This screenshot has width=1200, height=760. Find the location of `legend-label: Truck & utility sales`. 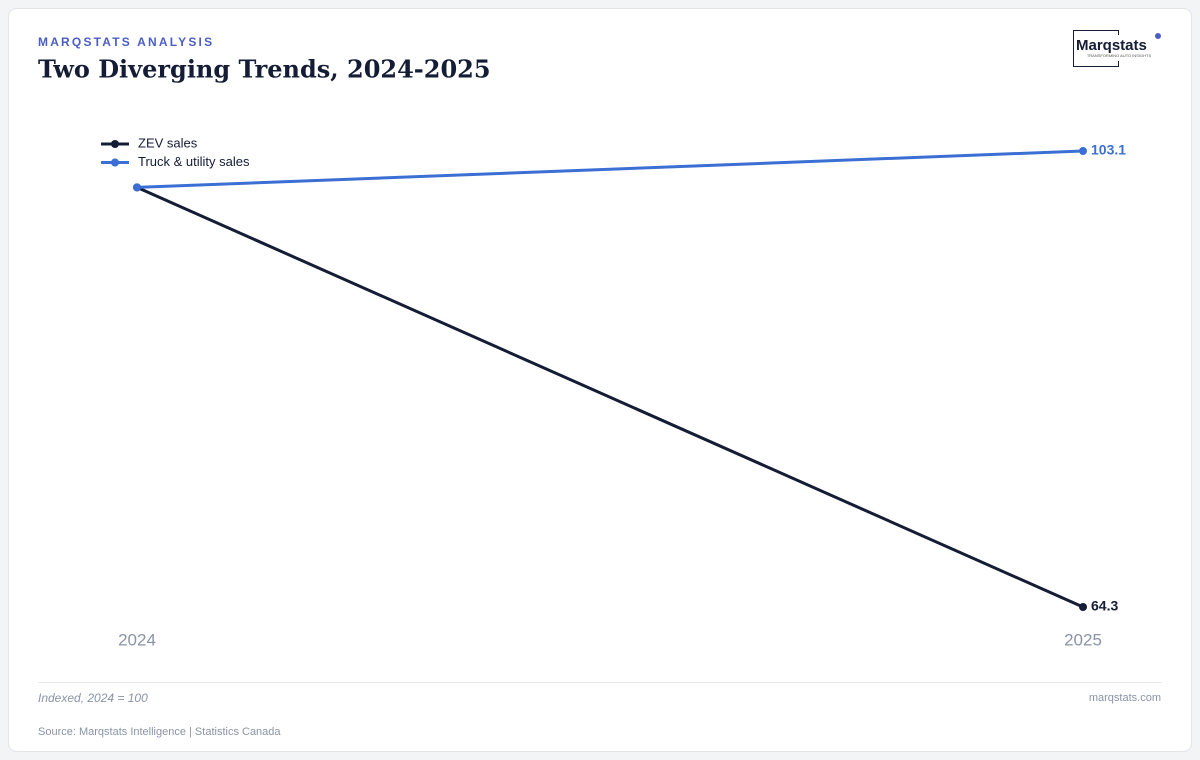

legend-label: Truck & utility sales is located at coordinates (194, 161).